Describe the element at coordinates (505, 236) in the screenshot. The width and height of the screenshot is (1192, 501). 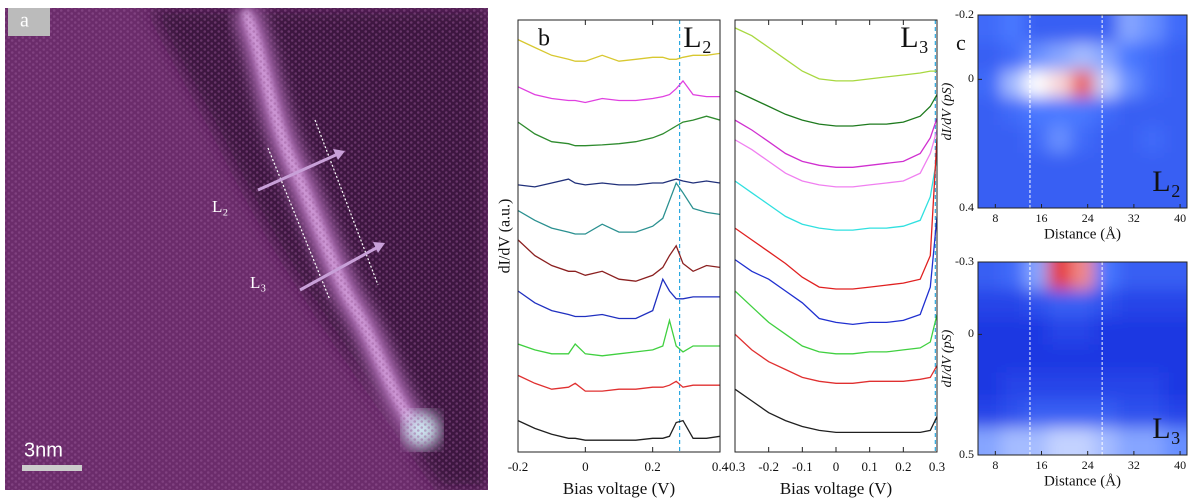
I see `y-axis-label: dI/dV (a.u.)` at that location.